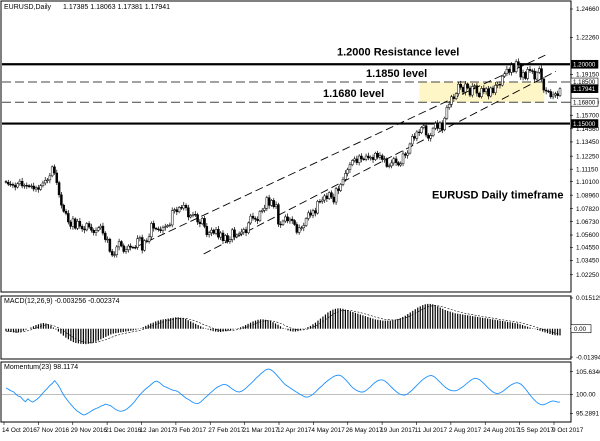 This screenshot has height=441, width=600. I want to click on macd-y-axis: 0.015125 0.00 -0.01394, so click(585, 328).